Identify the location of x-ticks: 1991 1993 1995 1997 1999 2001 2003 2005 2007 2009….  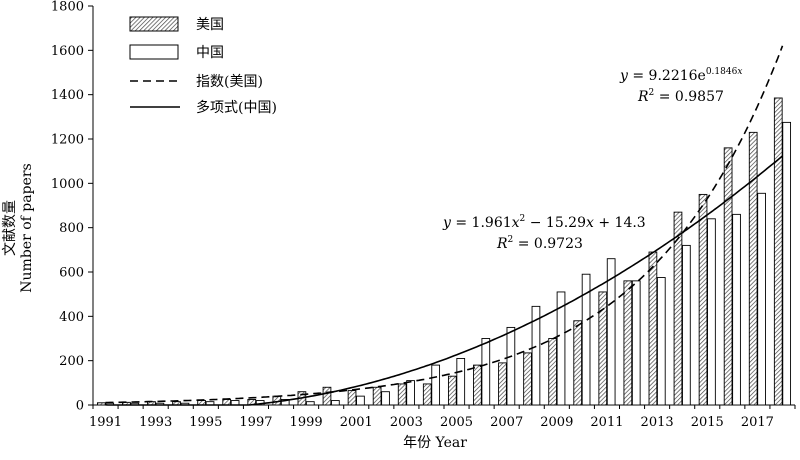
(442, 417).